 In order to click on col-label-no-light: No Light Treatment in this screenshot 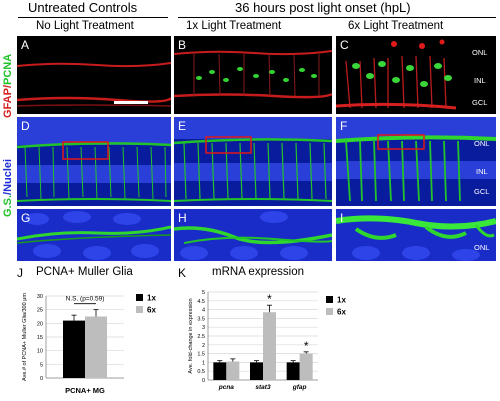, I will do `click(85, 26)`.